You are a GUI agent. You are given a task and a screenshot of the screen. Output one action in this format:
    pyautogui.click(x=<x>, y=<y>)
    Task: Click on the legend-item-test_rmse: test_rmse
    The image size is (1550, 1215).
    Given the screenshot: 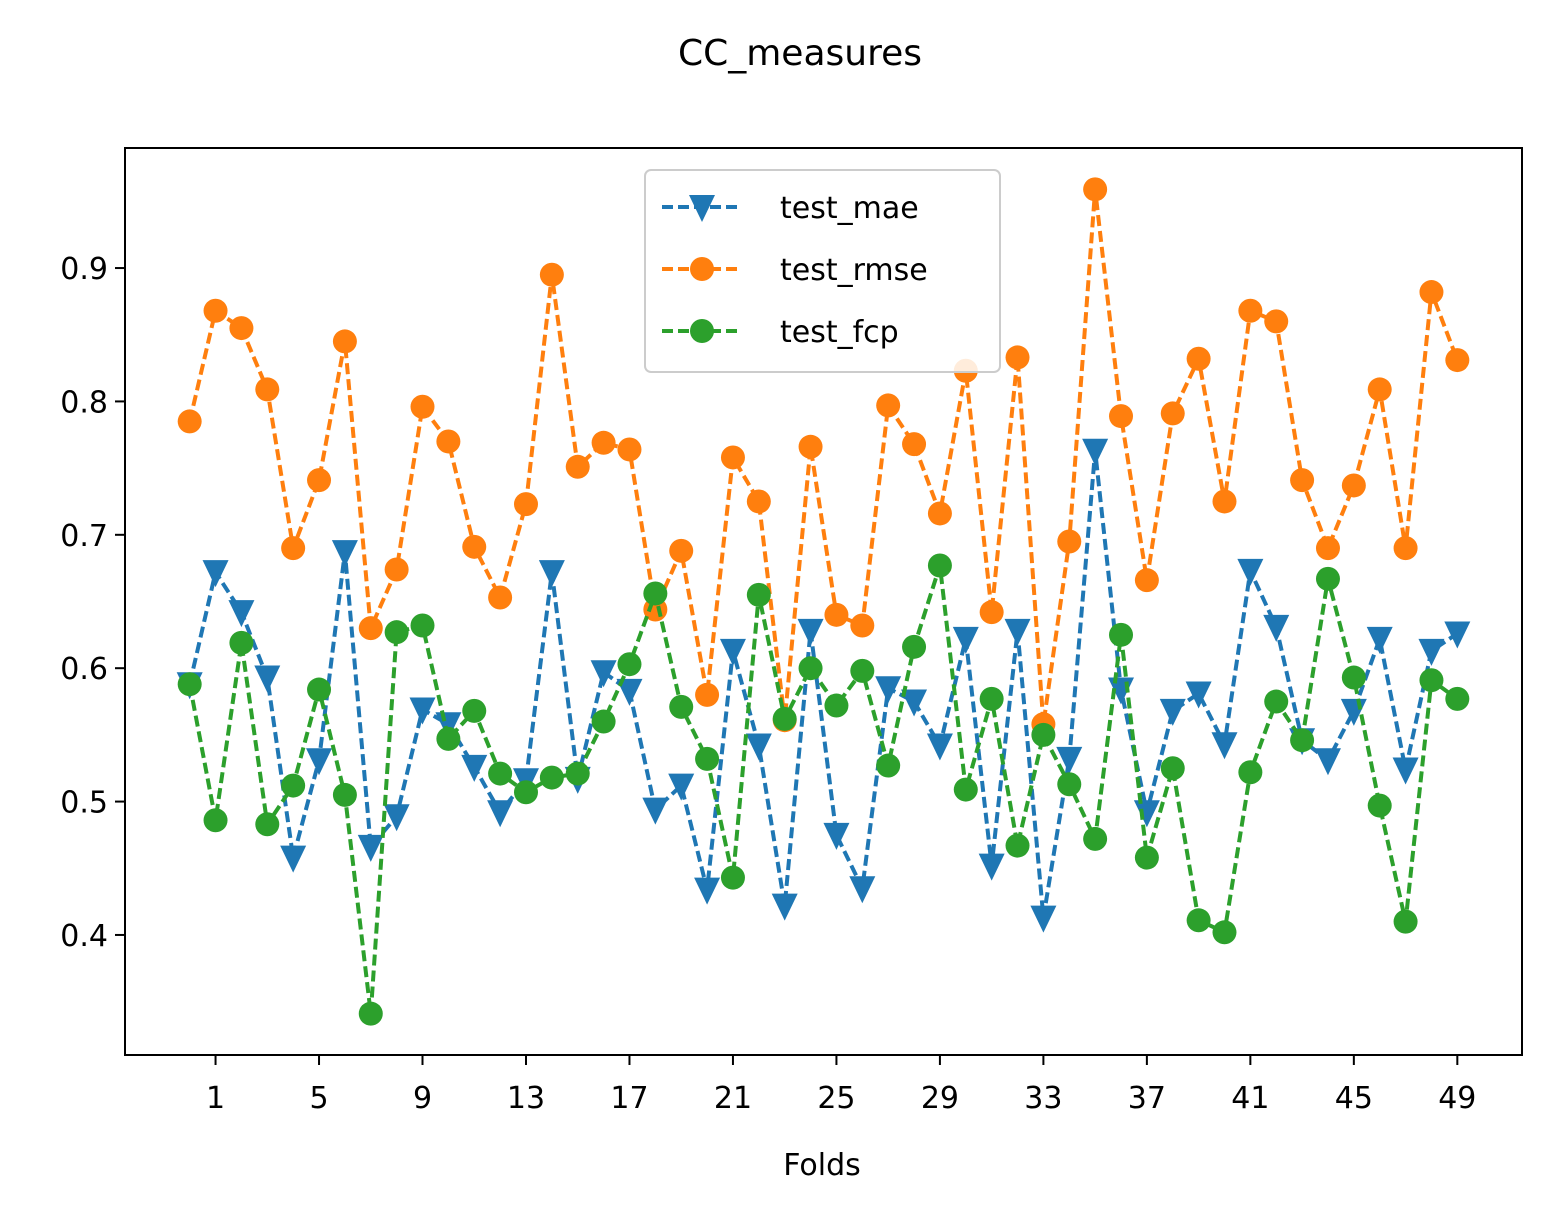 What is the action you would take?
    pyautogui.click(x=795, y=270)
    